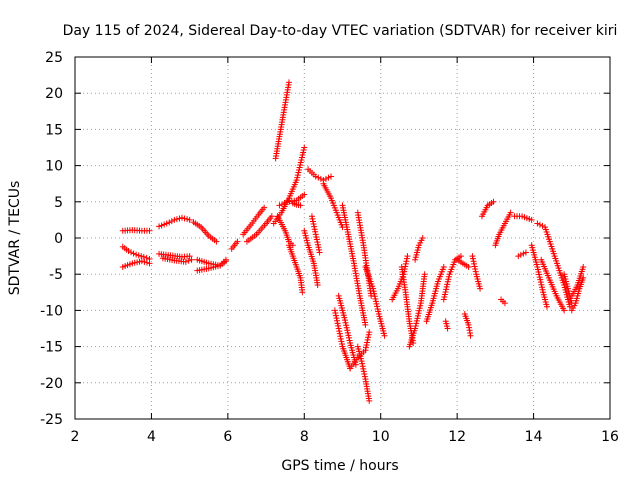 The width and height of the screenshot is (640, 480). Describe the element at coordinates (304, 437) in the screenshot. I see `x-tick-label: 8` at that location.